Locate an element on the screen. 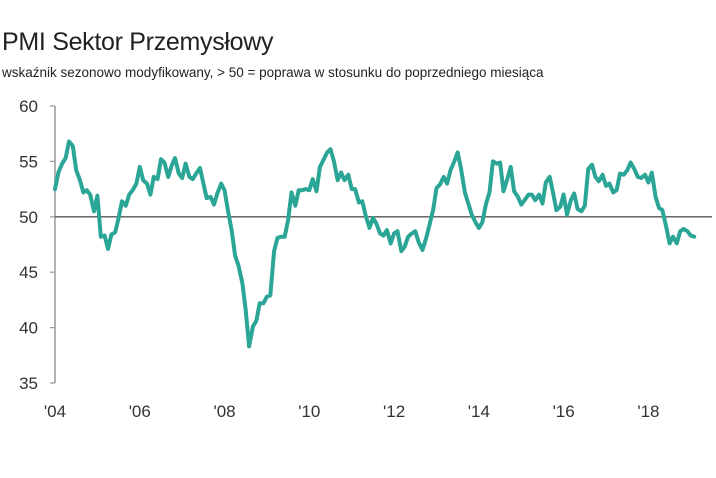  chart-title: PMI Sektor Przemysłowy is located at coordinates (138, 42).